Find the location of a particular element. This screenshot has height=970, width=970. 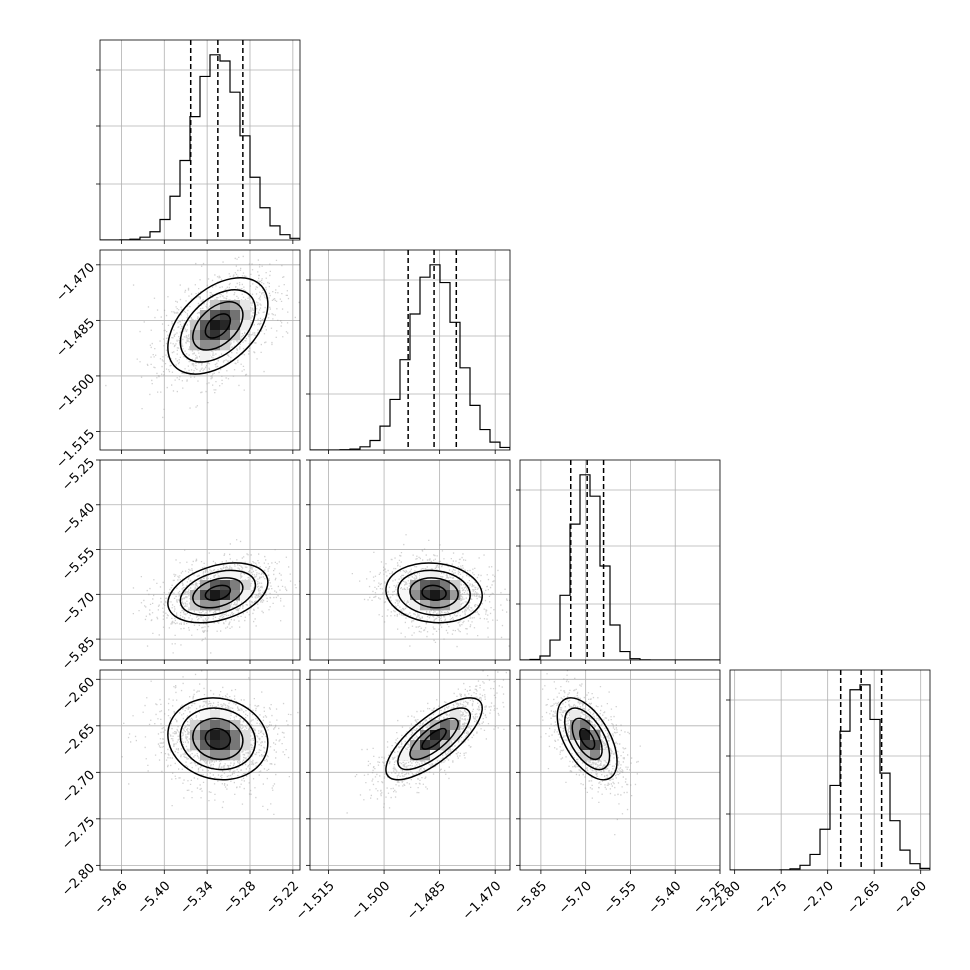

y-tick-label-1-1: −1.500 is located at coordinates (75, 393).